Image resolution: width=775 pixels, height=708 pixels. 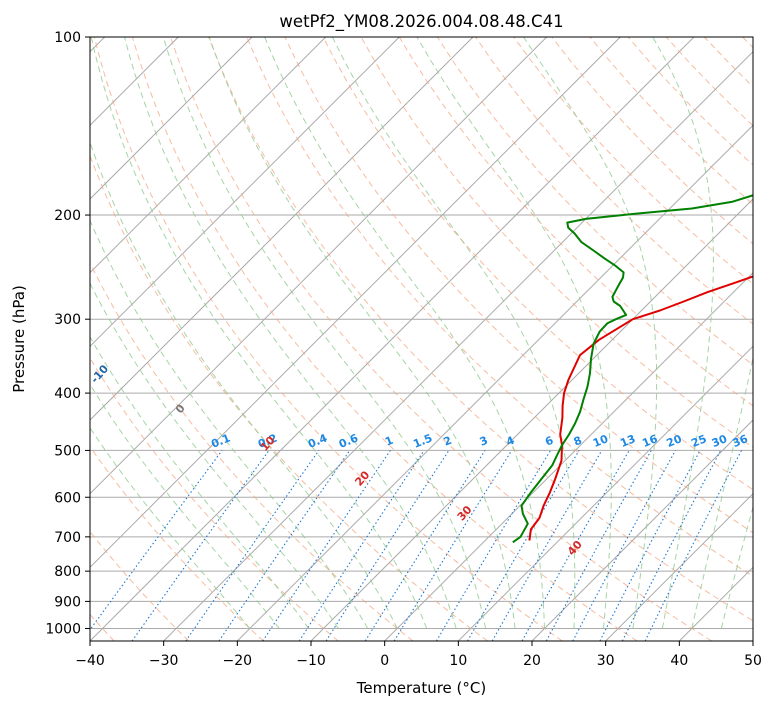 I want to click on x-tick-label-10: 10, so click(x=458, y=661).